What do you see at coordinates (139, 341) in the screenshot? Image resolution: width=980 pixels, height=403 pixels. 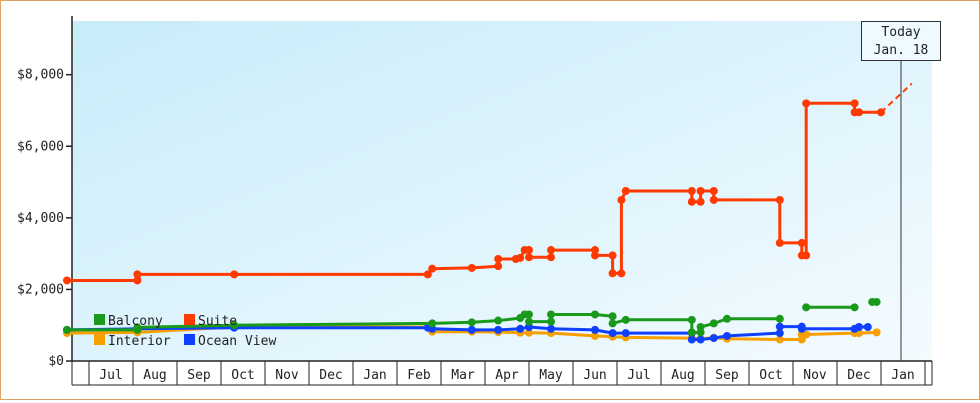 I see `legend-label: Interior` at bounding box center [139, 341].